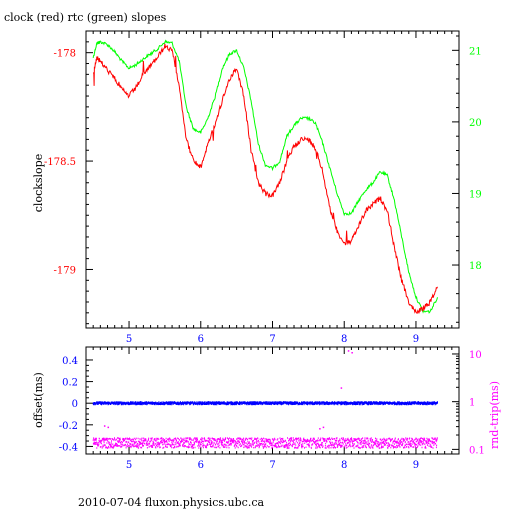  What do you see at coordinates (475, 51) in the screenshot?
I see `top-y2-tick-label: 21` at bounding box center [475, 51].